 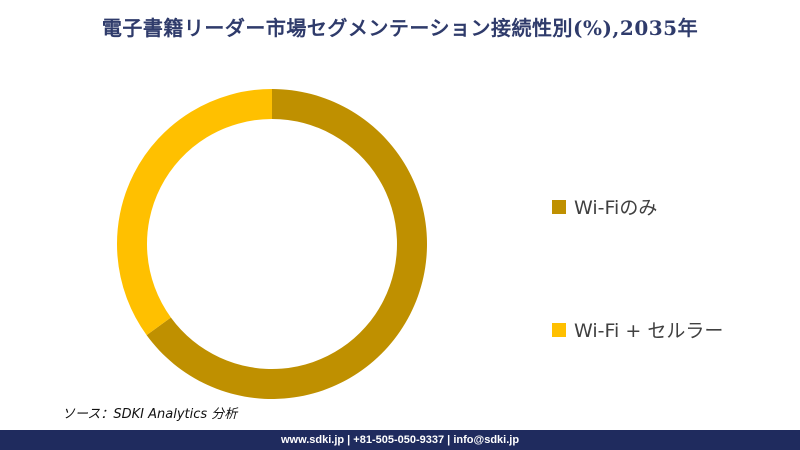 I want to click on legend-item-wifi-cellular: Wi-Fi + セルラー, so click(x=637, y=329).